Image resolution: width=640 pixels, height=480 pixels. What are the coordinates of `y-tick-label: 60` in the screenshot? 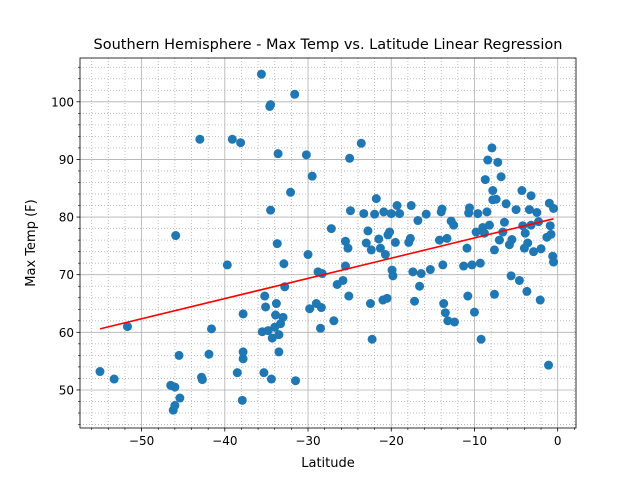 It's located at (66, 333).